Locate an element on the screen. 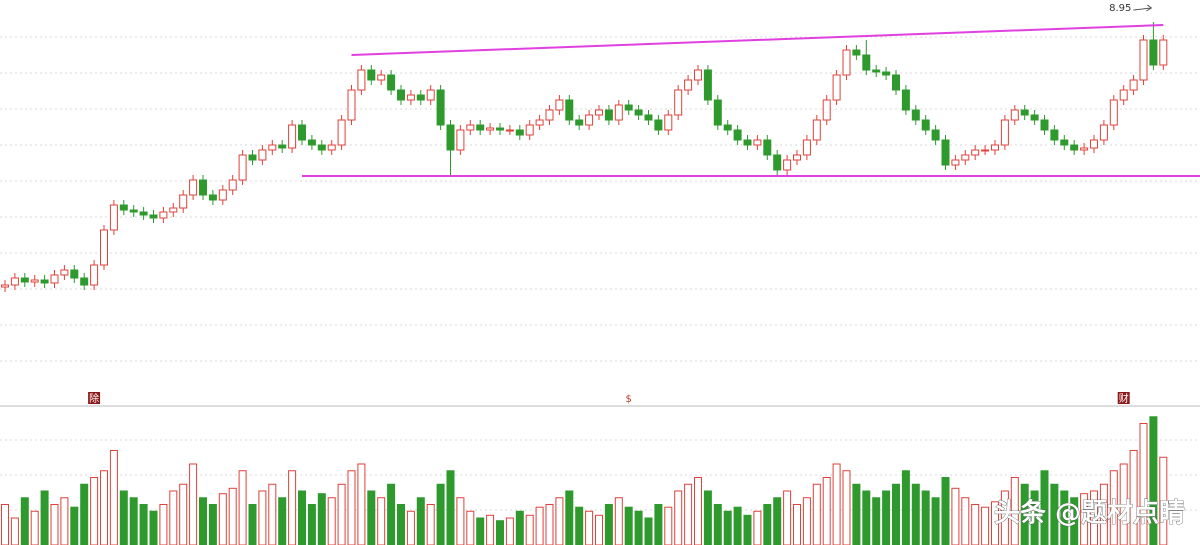 Image resolution: width=1200 pixels, height=545 pixels. event-marker-label: 财 is located at coordinates (1124, 398).